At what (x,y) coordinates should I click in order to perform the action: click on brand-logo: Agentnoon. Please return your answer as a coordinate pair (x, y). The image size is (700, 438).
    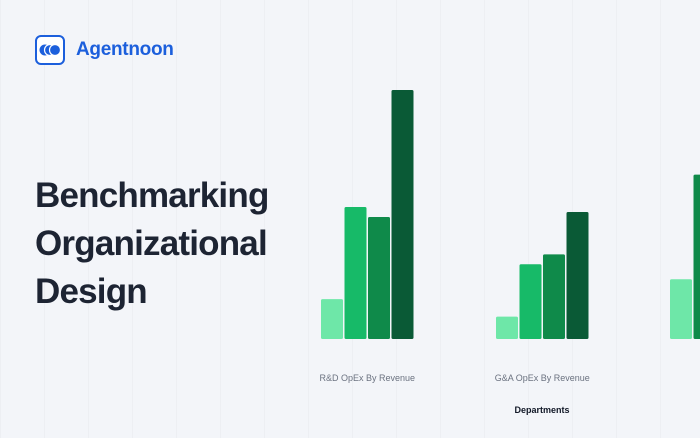
    Looking at the image, I should click on (104, 50).